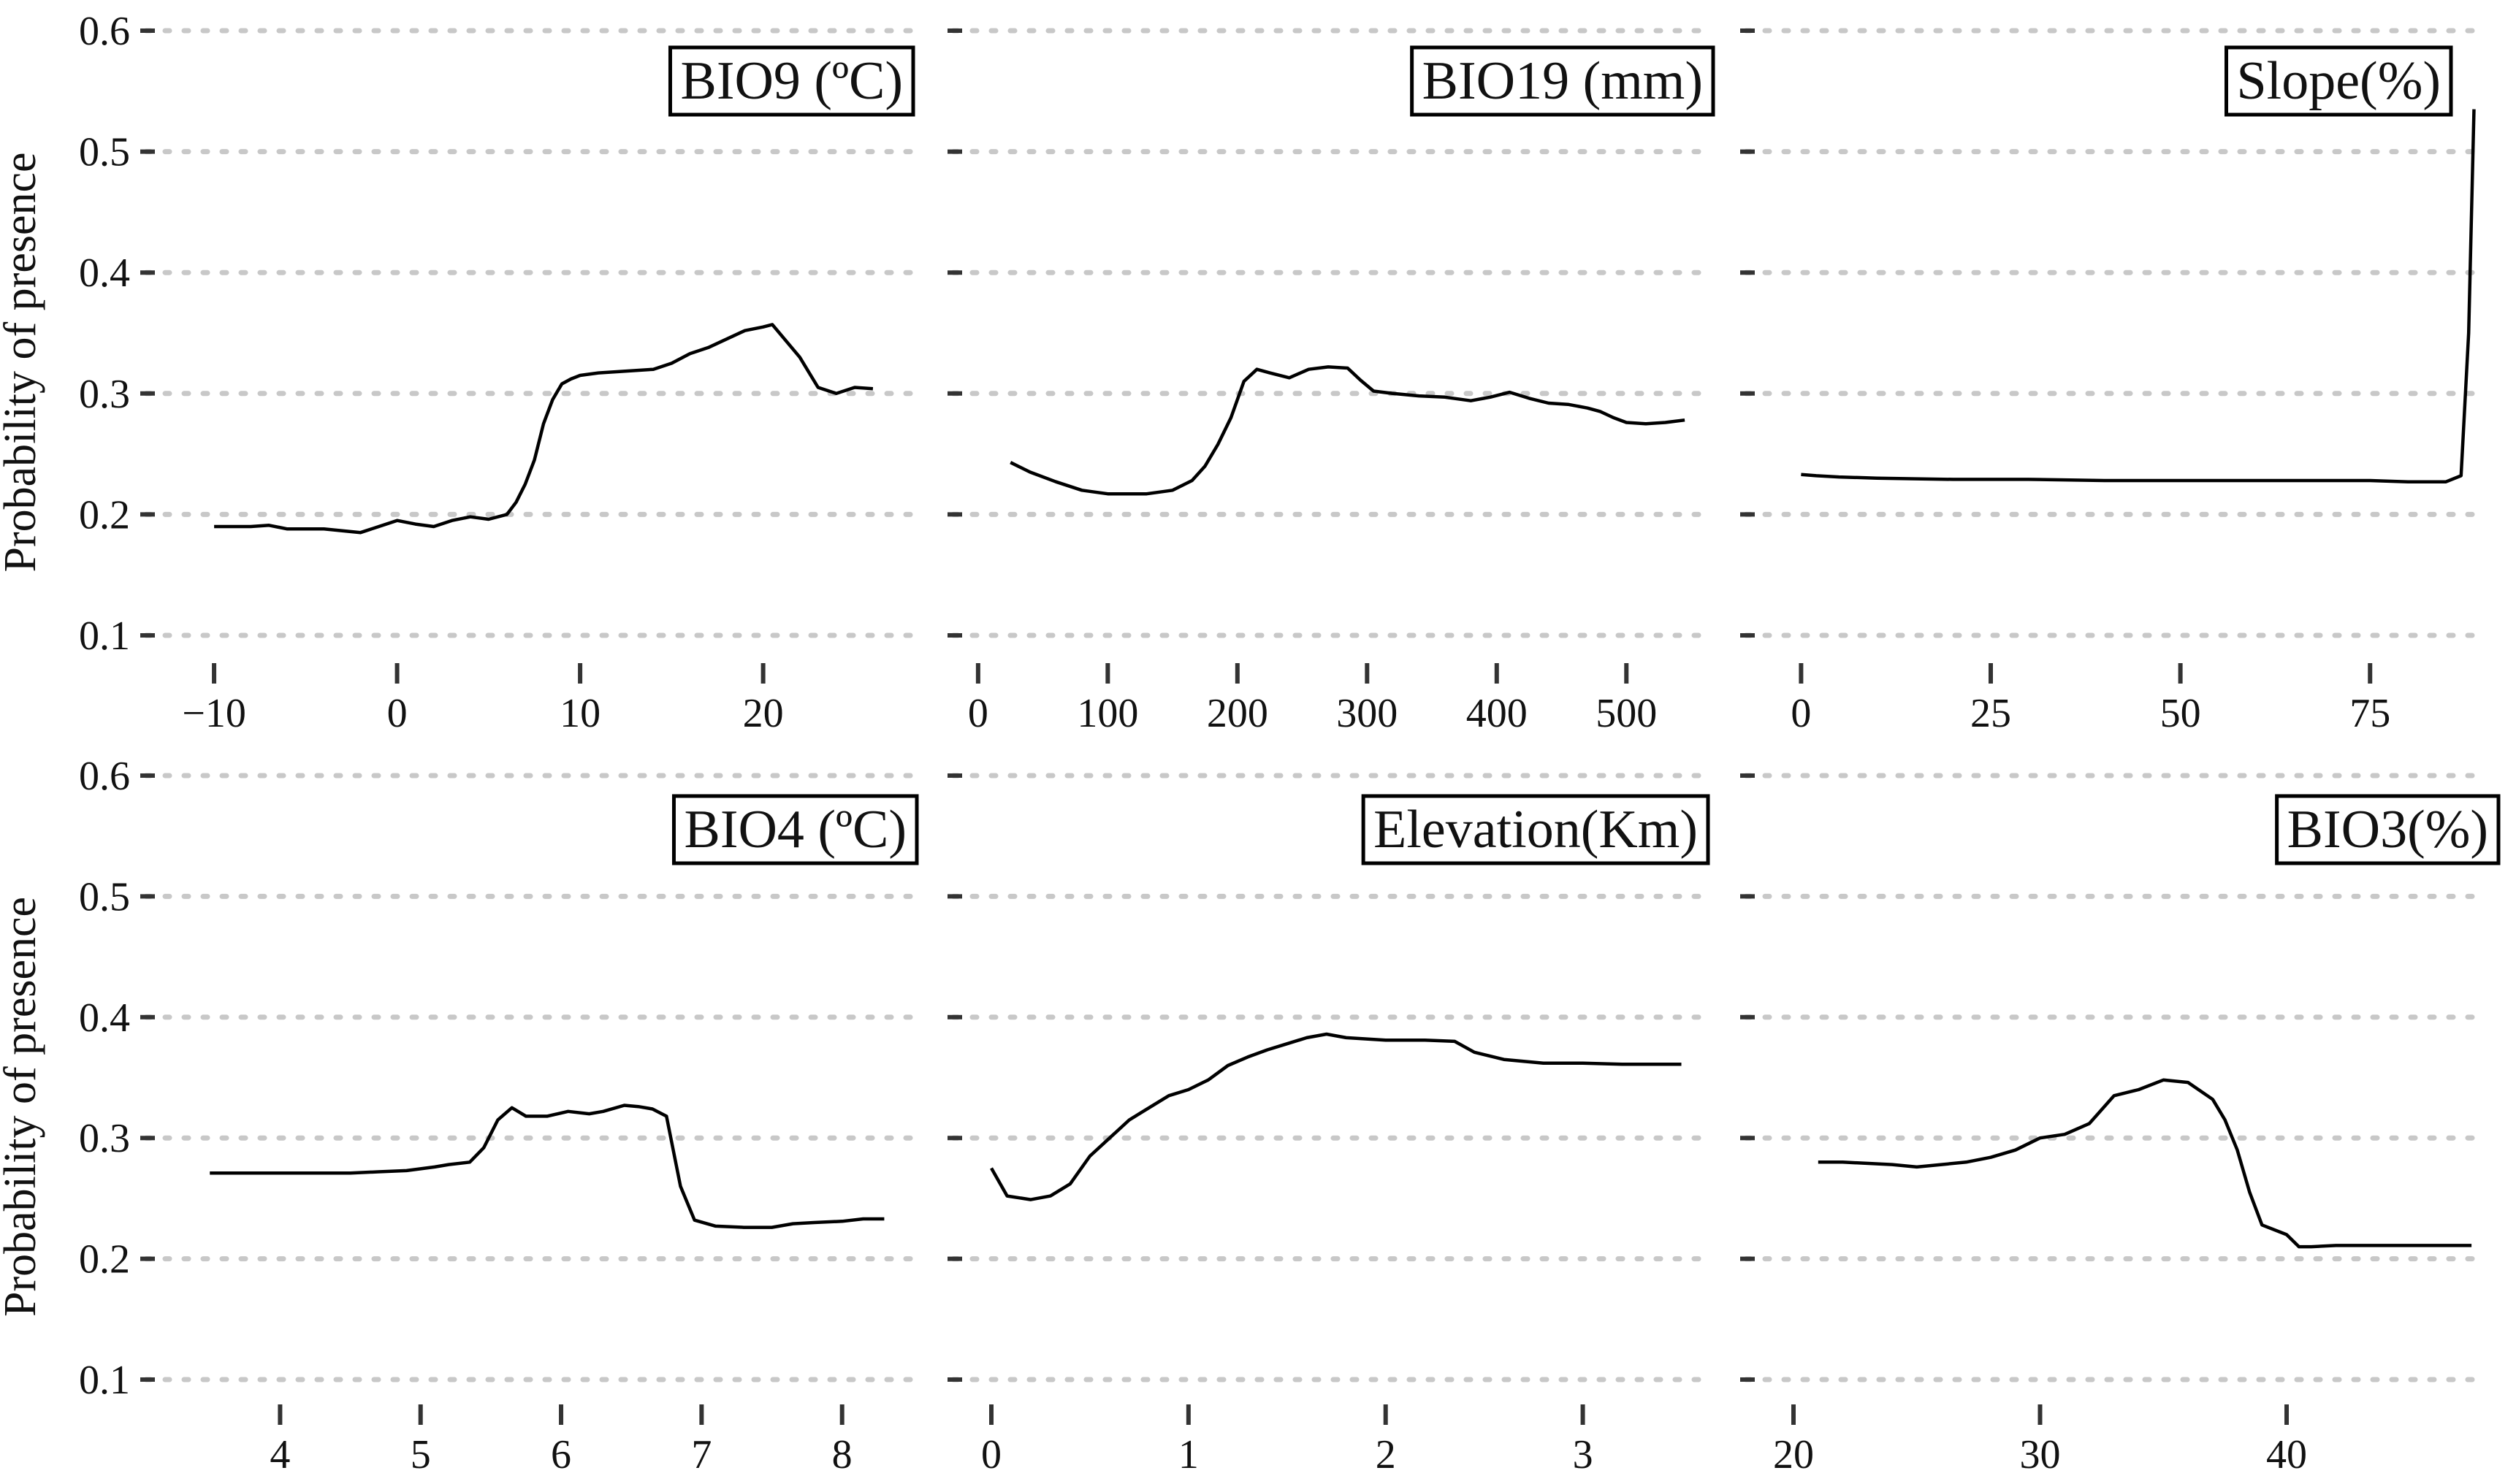 This screenshot has width=2516, height=1484. I want to click on panel-title-text: Elevation(Km), so click(1535, 830).